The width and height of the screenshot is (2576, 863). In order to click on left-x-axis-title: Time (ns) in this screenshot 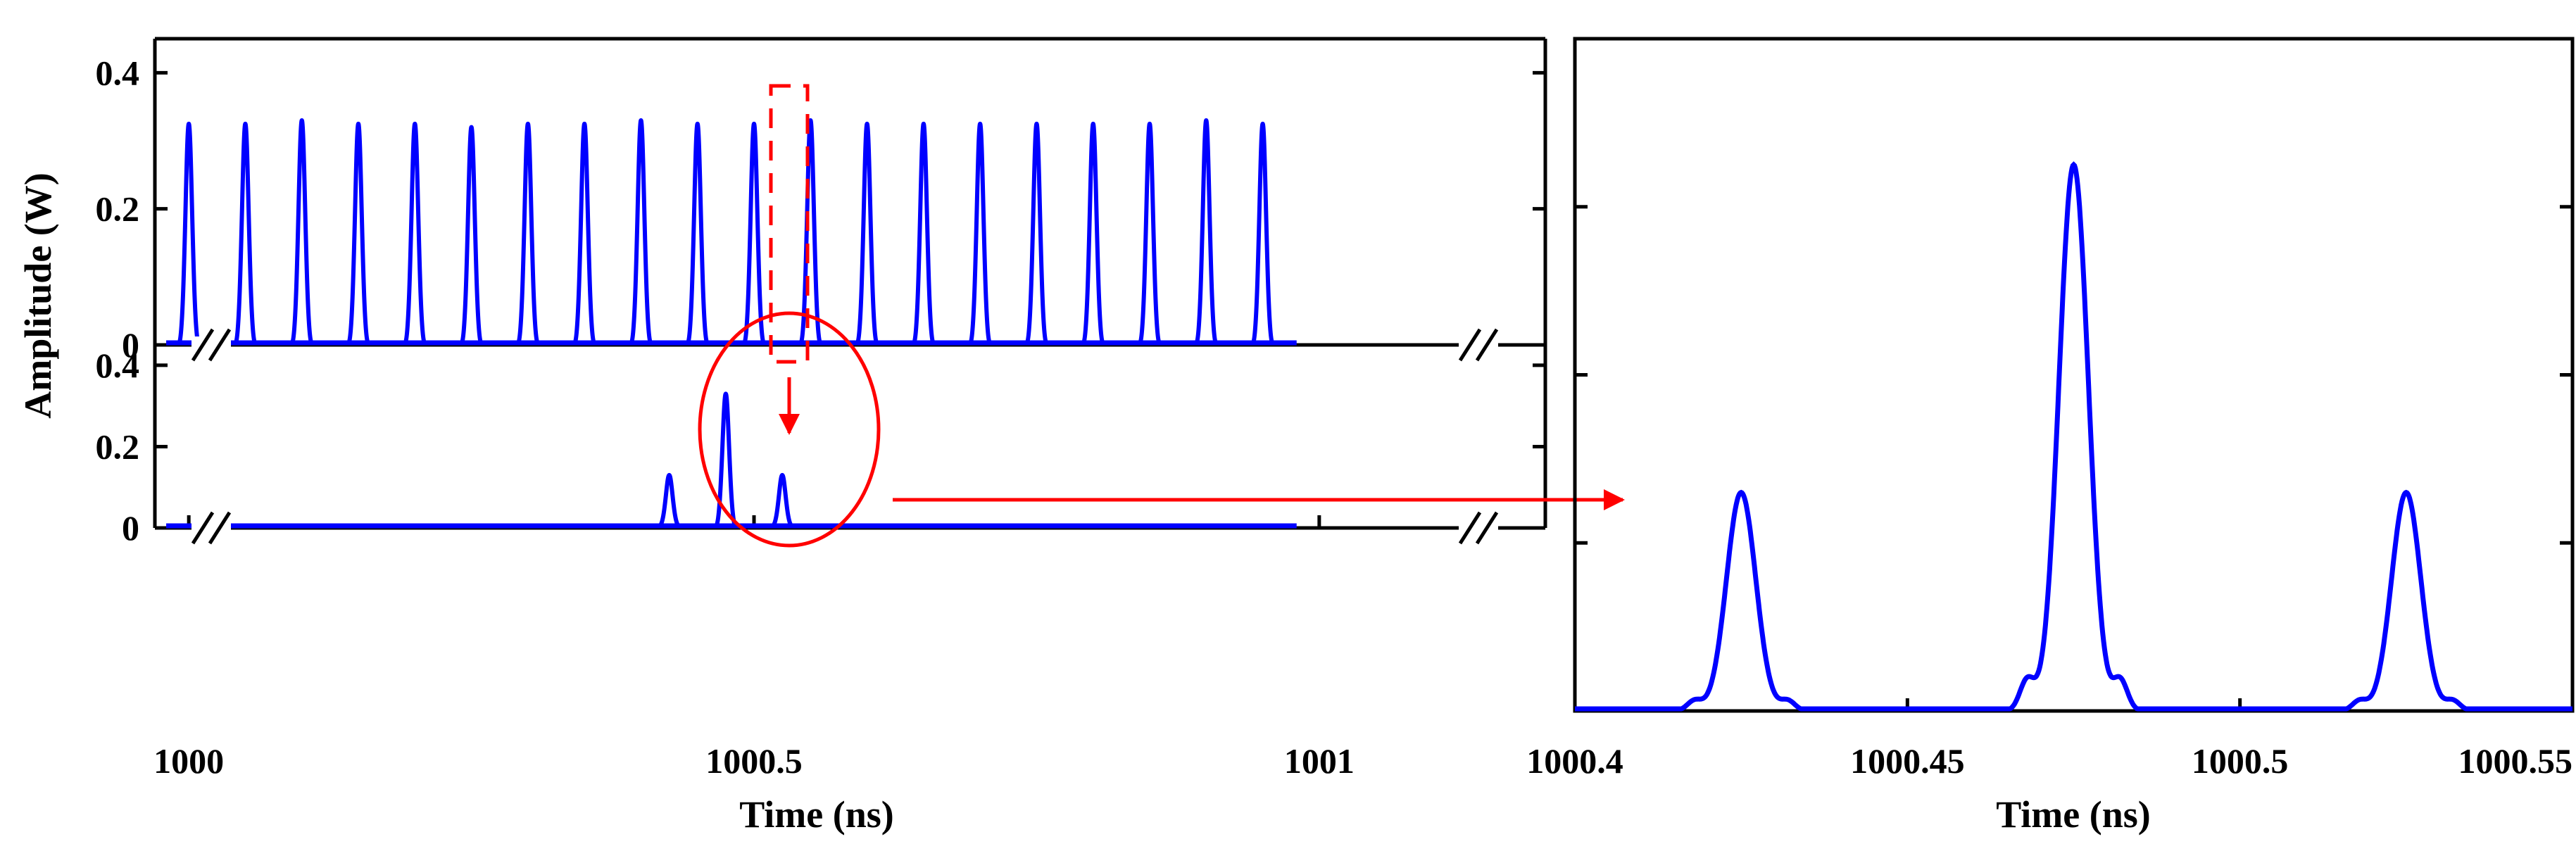, I will do `click(817, 814)`.